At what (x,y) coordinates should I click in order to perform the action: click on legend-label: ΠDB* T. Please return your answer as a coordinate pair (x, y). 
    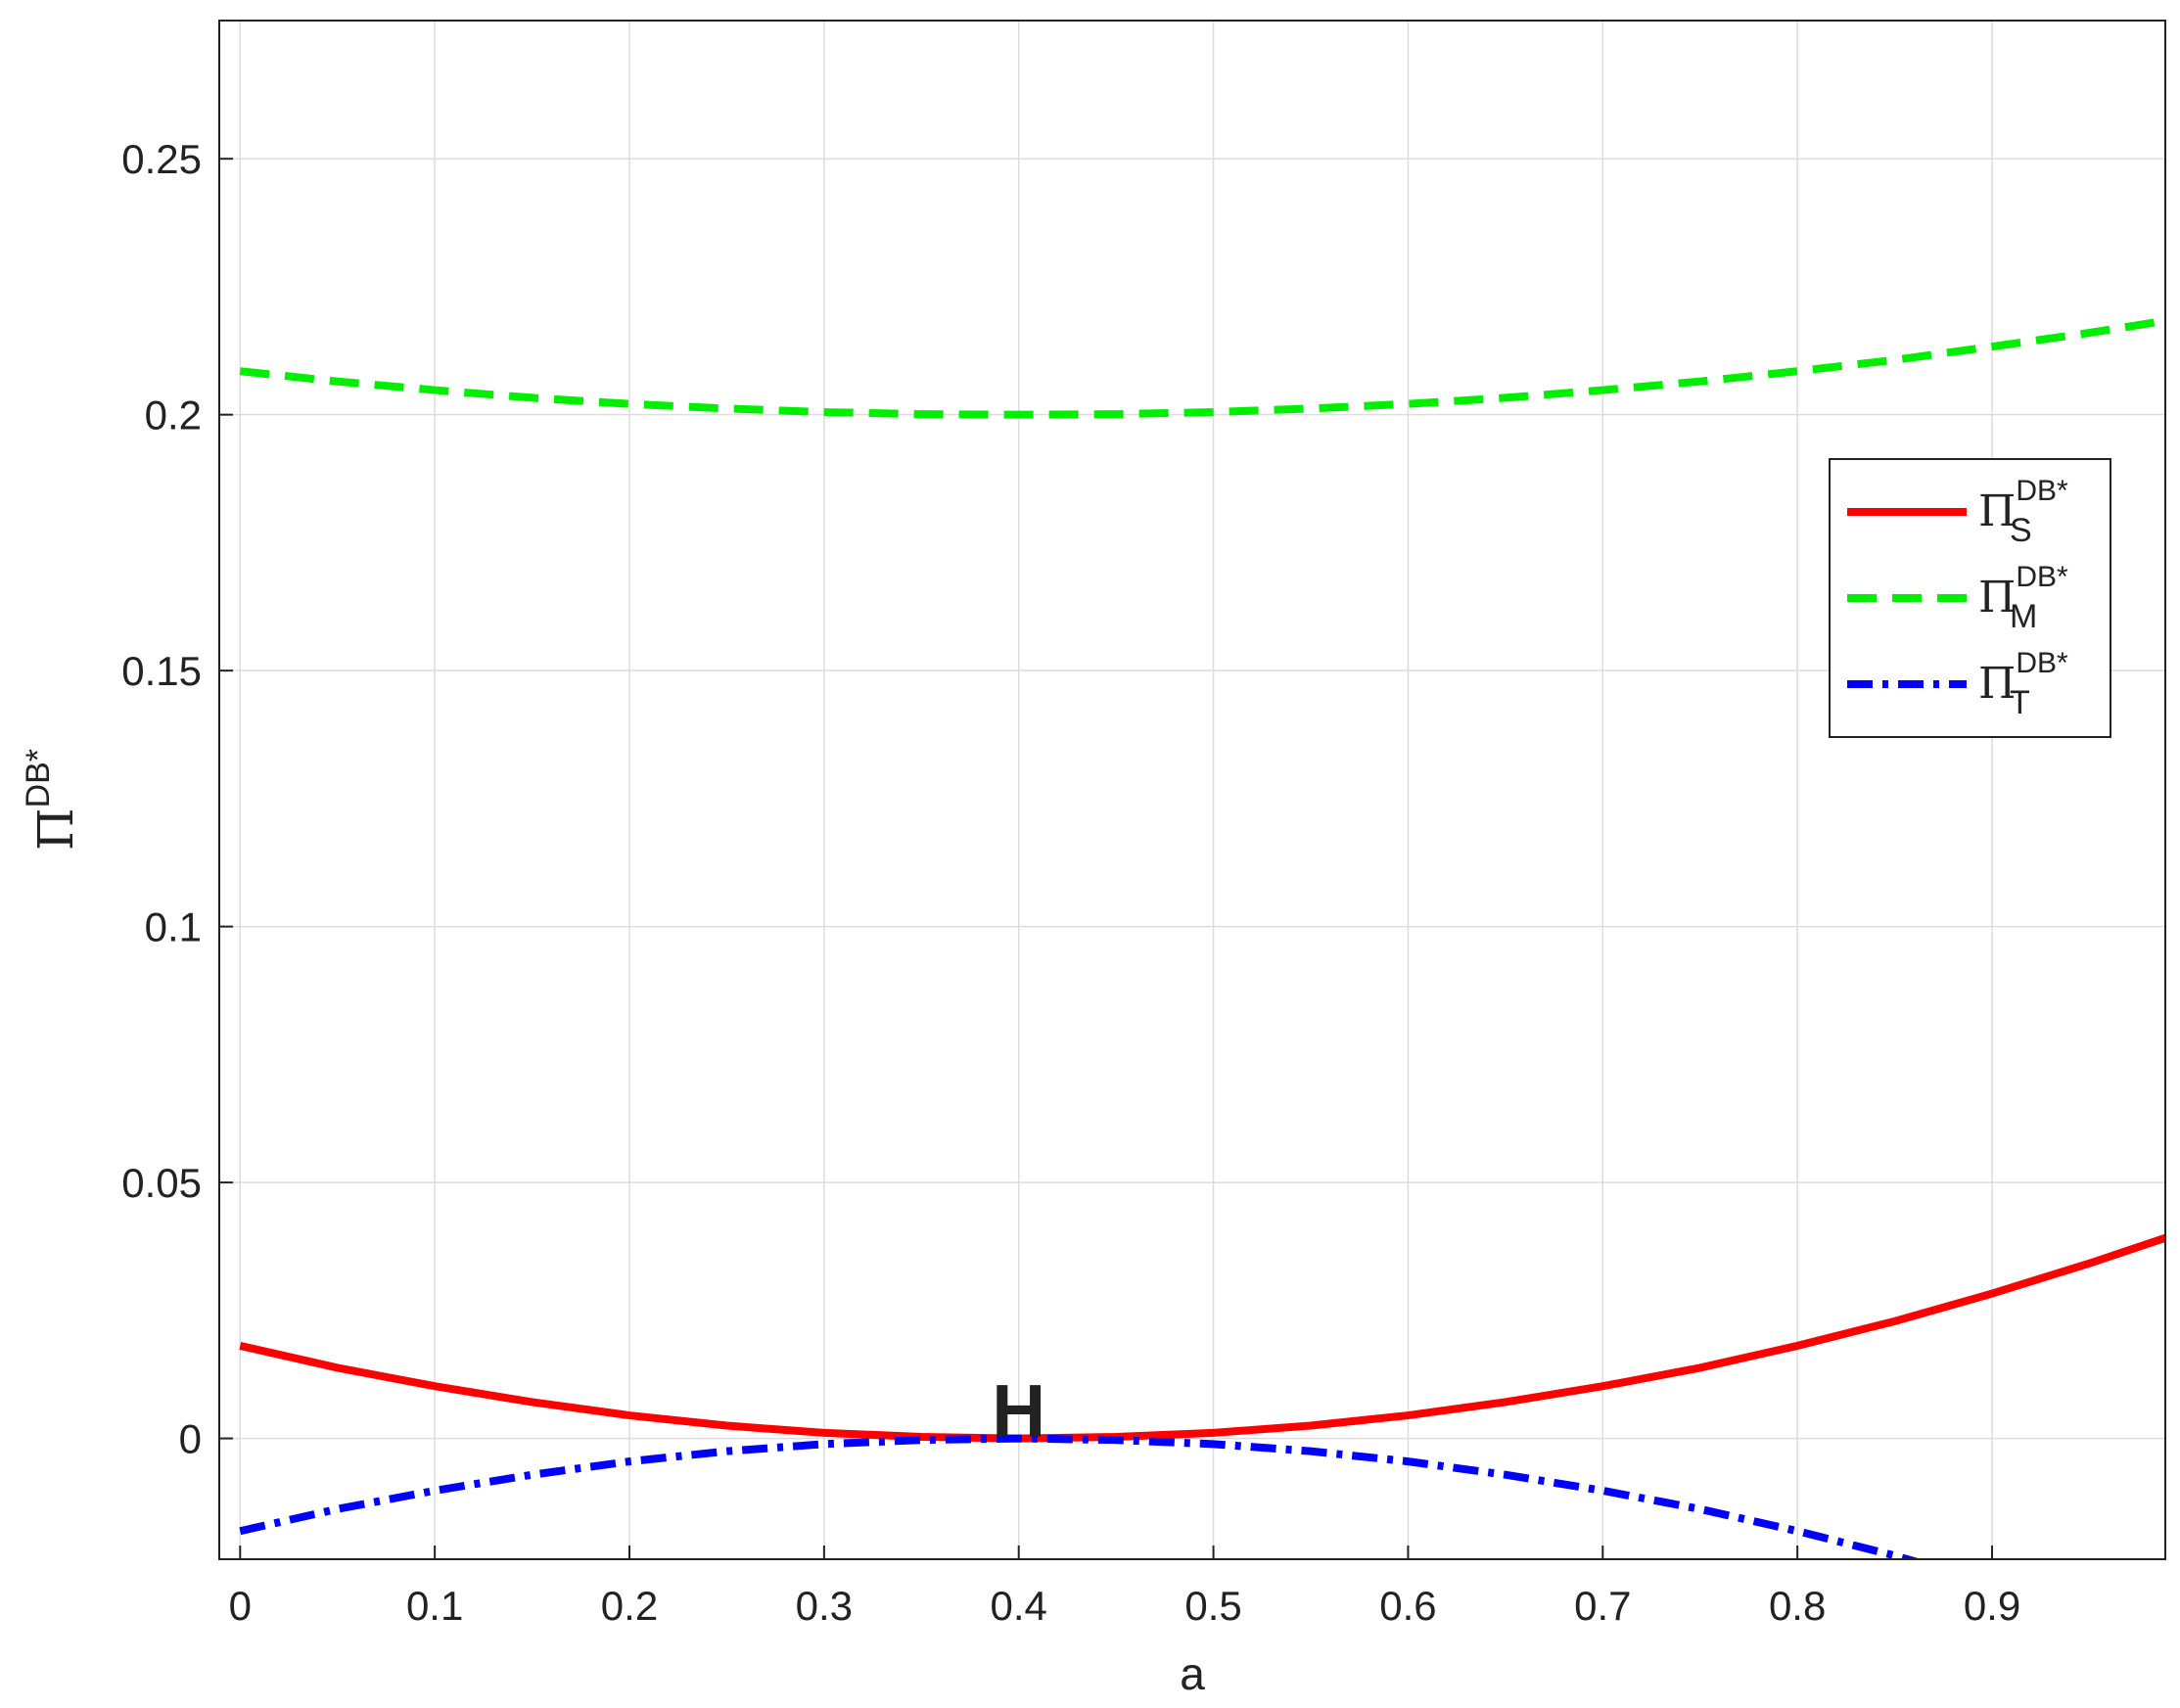
    Looking at the image, I should click on (2023, 684).